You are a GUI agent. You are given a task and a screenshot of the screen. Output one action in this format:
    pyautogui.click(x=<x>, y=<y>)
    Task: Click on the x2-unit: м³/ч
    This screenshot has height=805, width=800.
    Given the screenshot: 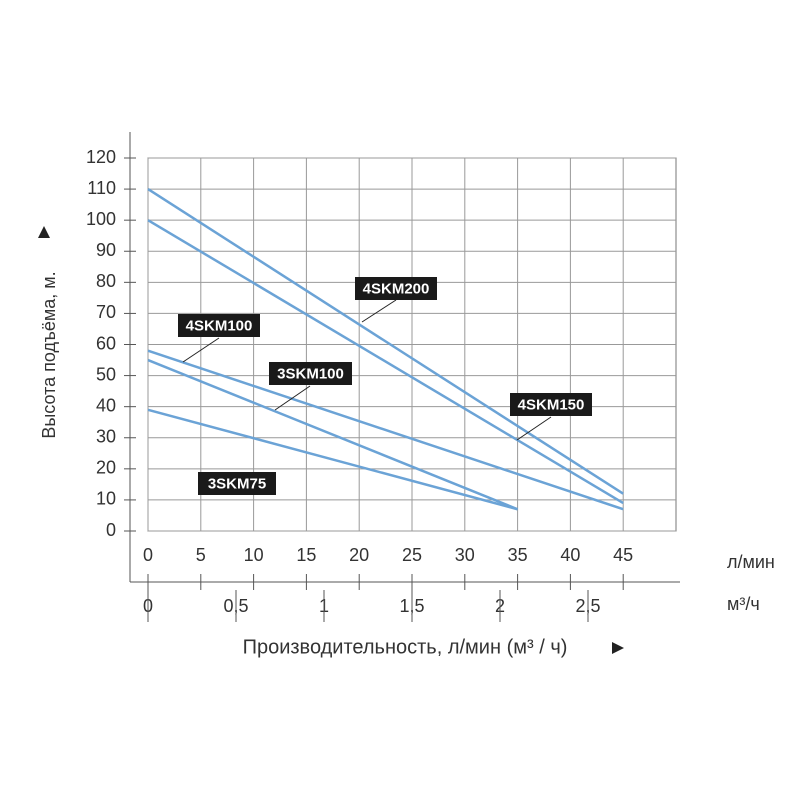 What is the action you would take?
    pyautogui.click(x=743, y=604)
    